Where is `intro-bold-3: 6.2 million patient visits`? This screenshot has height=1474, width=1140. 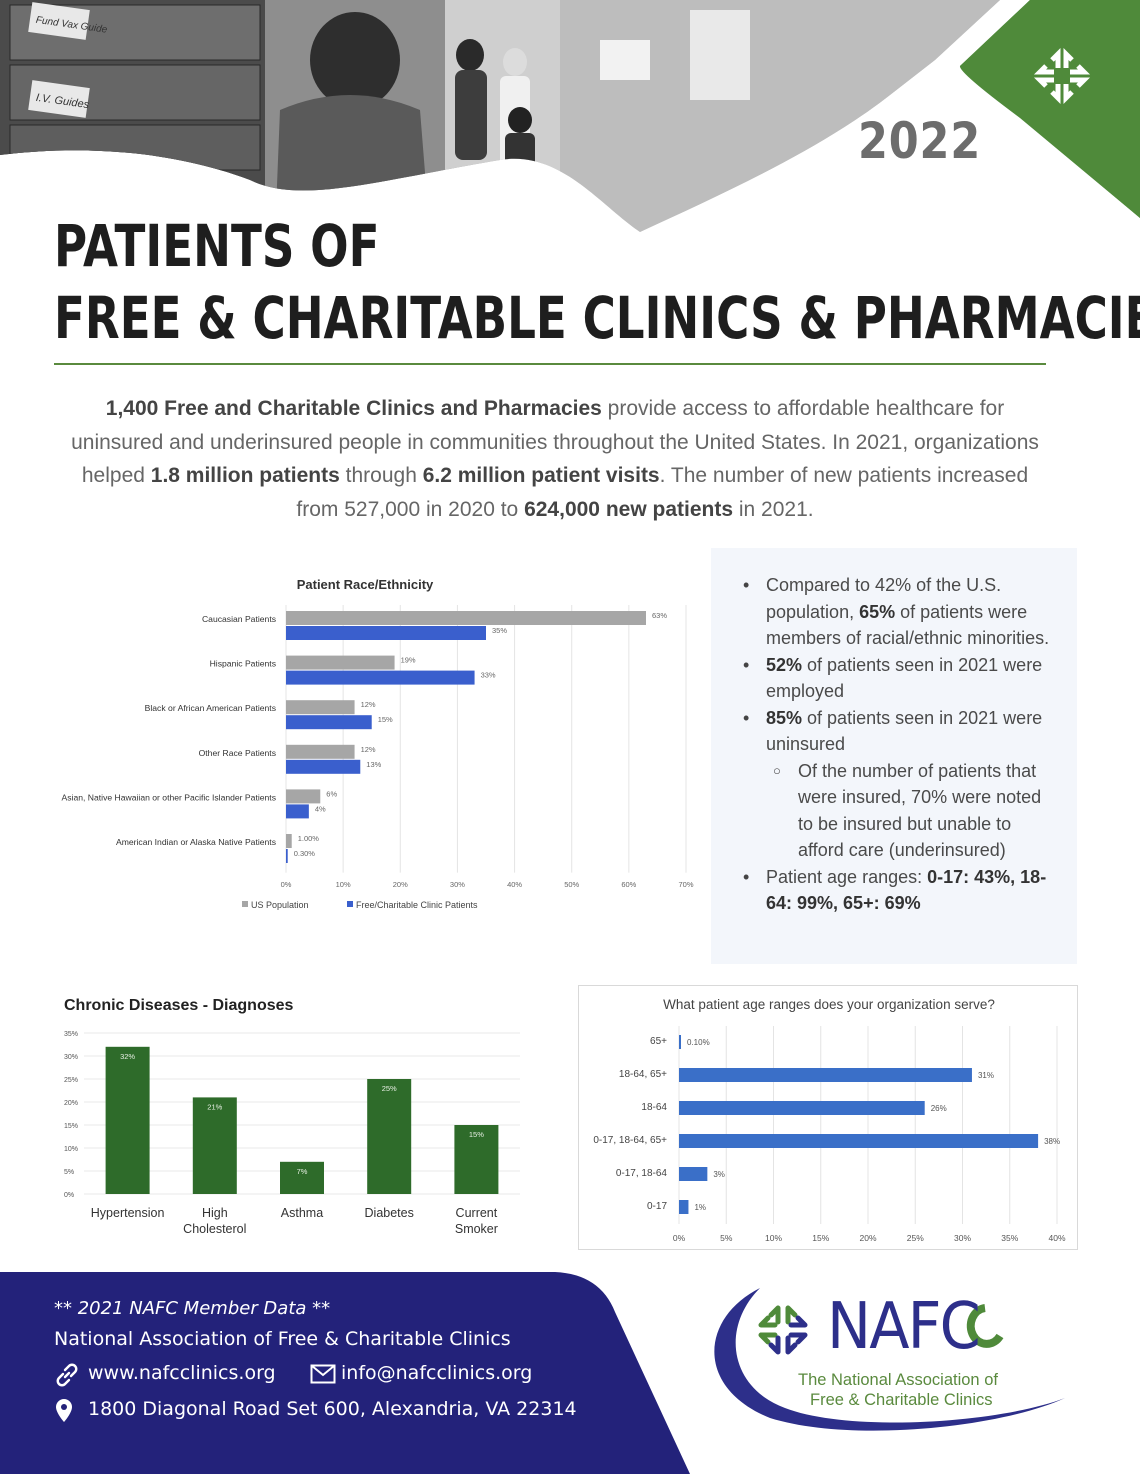 intro-bold-3: 6.2 million patient visits is located at coordinates (541, 475).